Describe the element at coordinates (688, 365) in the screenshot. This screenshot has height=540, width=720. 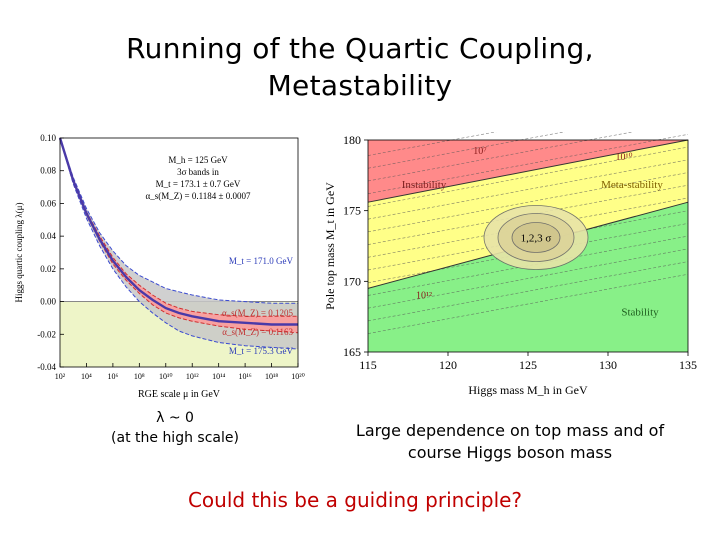
I see `x-tick-label: 135` at that location.